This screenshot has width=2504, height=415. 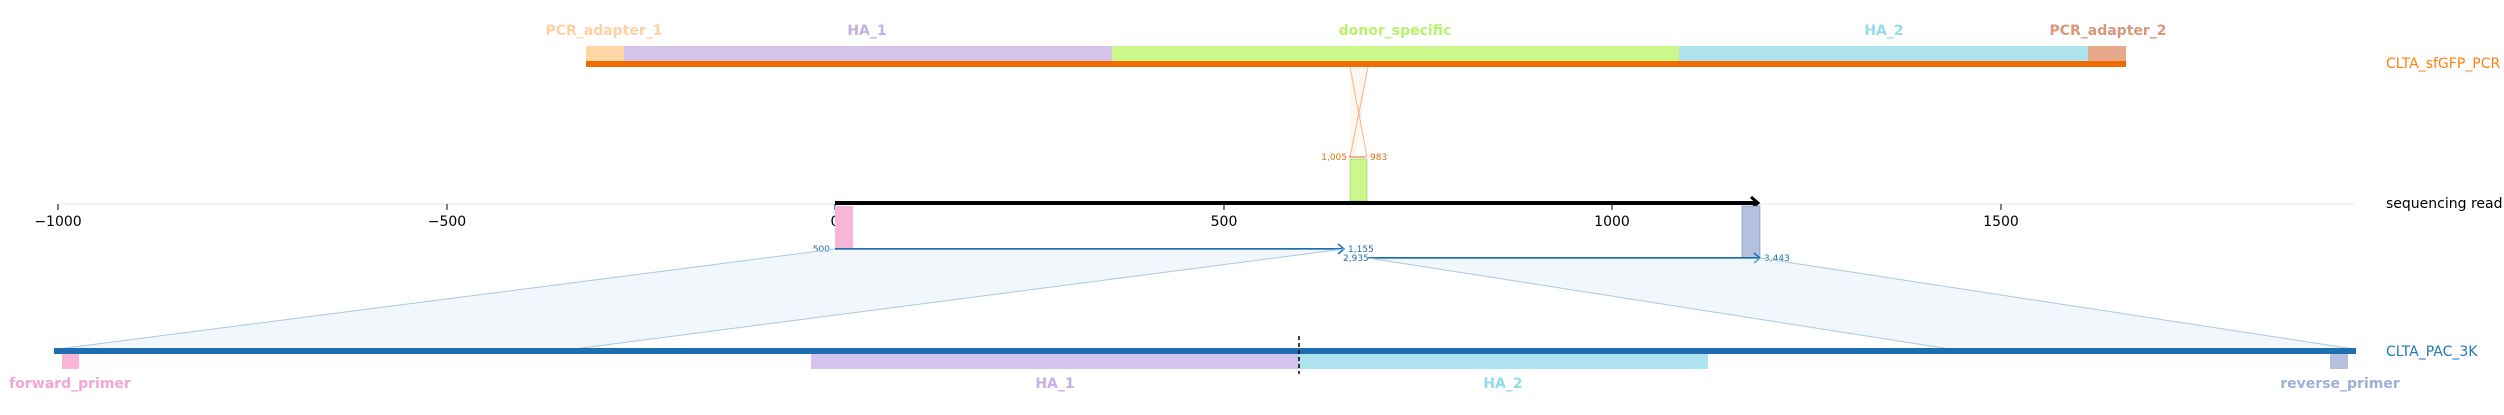 What do you see at coordinates (70, 361) in the screenshot?
I see `bottom-feature-forward-primer` at bounding box center [70, 361].